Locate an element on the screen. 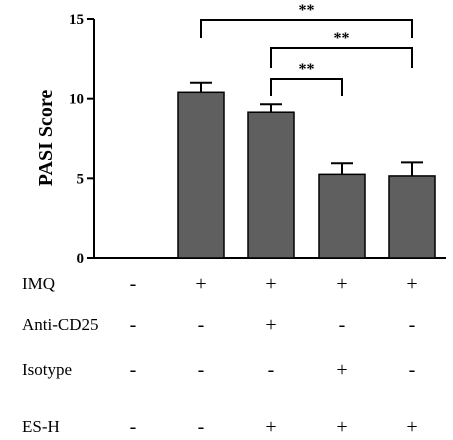 The width and height of the screenshot is (453, 440). significance-brackets: ** ** ** is located at coordinates (306, 49).